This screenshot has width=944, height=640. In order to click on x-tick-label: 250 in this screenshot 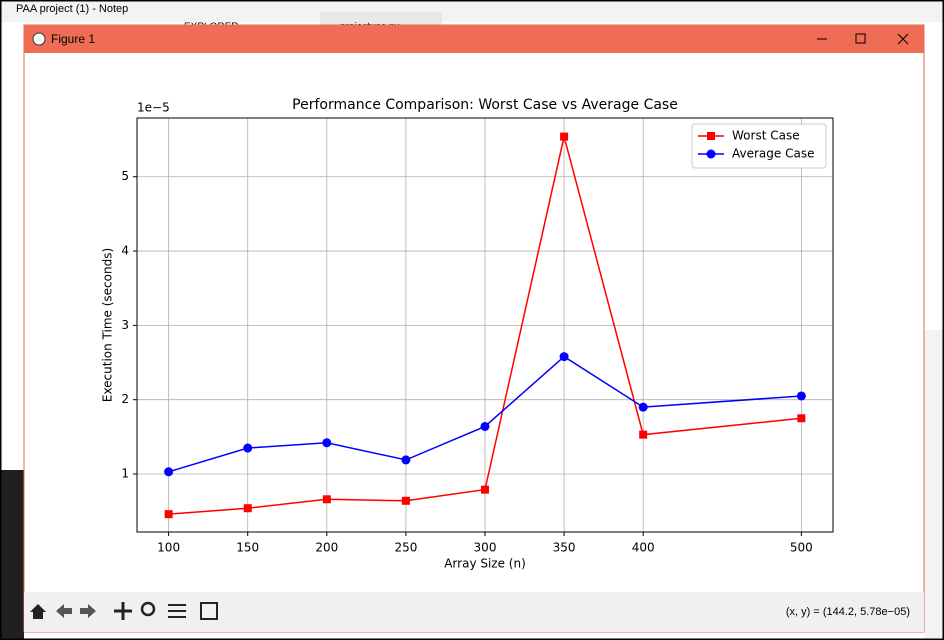, I will do `click(405, 548)`.